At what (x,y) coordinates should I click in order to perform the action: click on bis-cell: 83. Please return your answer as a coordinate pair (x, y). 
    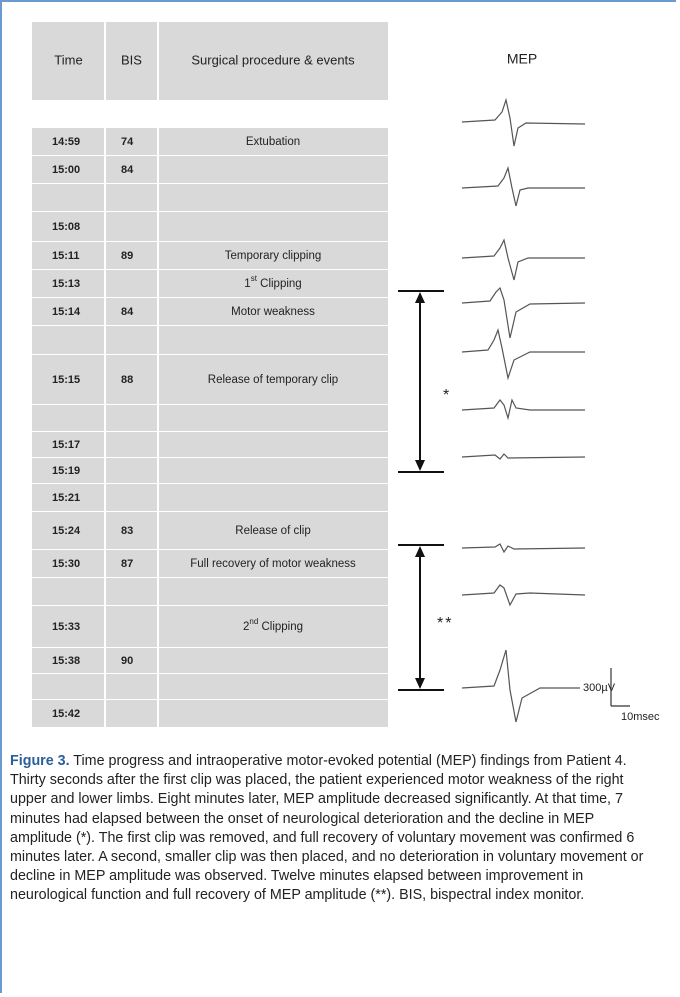
    Looking at the image, I should click on (127, 531).